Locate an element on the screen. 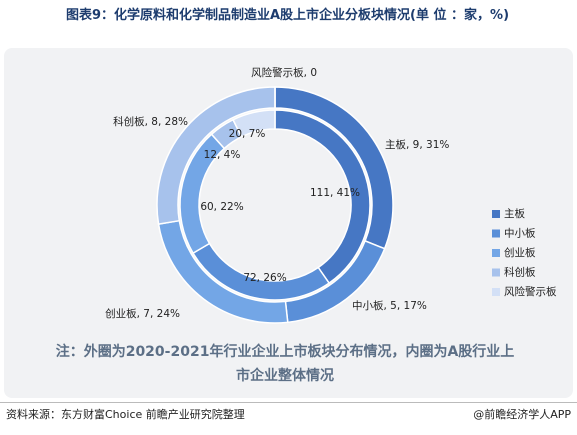 The image size is (577, 435). data-label: 72, 26% is located at coordinates (264, 278).